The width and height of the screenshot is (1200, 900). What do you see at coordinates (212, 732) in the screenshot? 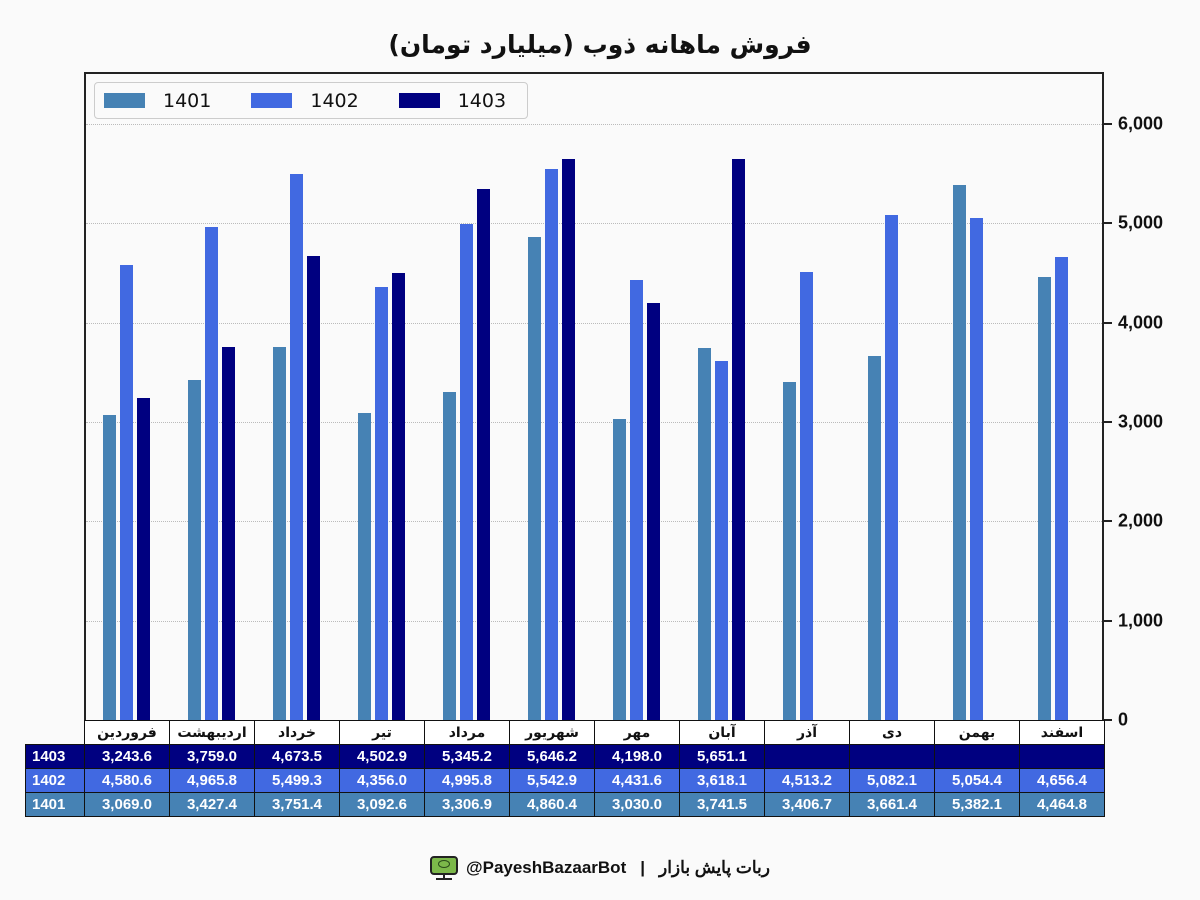
I see `month-header: اردیبهشت` at bounding box center [212, 732].